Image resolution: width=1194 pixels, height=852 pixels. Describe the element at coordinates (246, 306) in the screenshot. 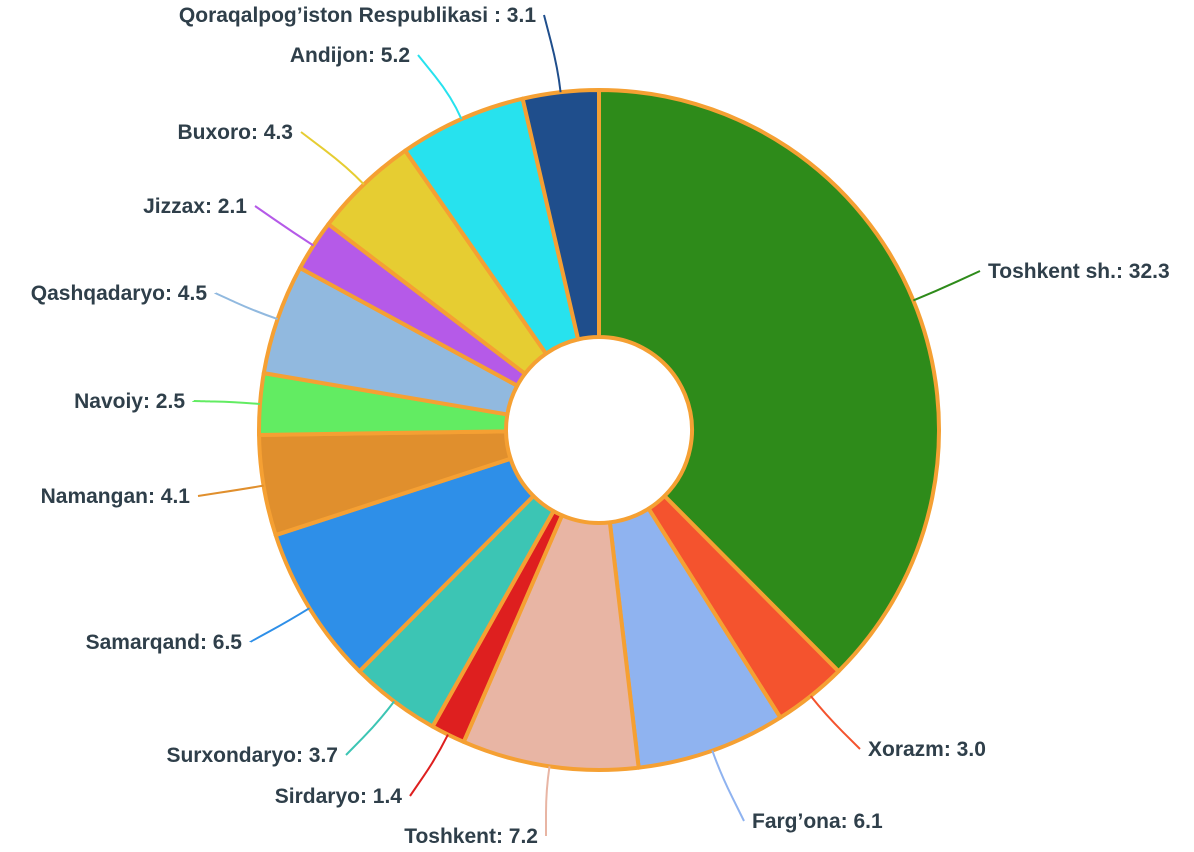

I see `leader-line-qashqadaryo` at that location.